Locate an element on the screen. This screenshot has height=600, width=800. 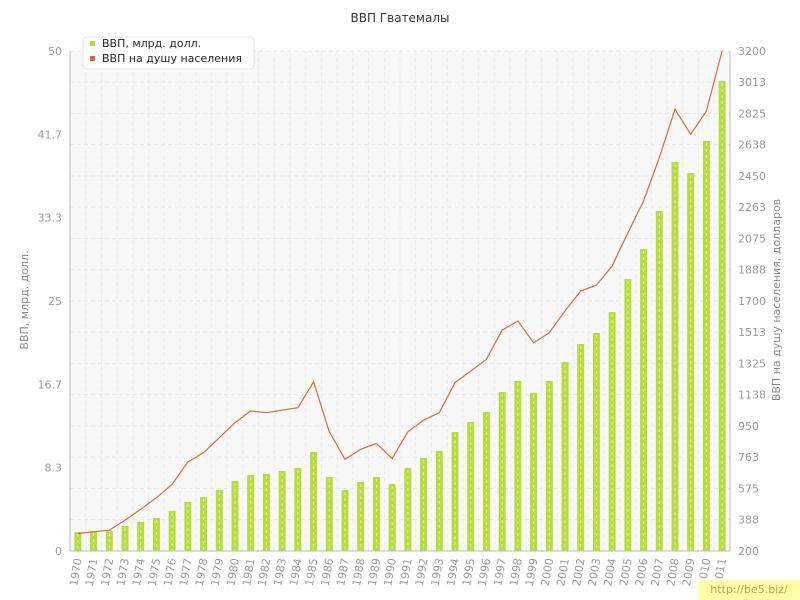
x-tick-label: 1989 is located at coordinates (375, 572).